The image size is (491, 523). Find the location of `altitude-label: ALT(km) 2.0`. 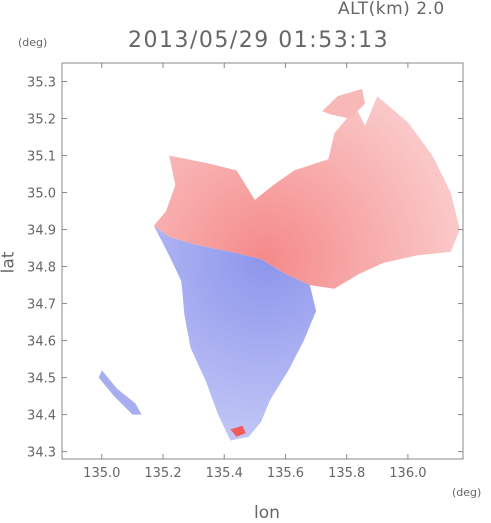

altitude-label: ALT(km) 2.0 is located at coordinates (391, 9).